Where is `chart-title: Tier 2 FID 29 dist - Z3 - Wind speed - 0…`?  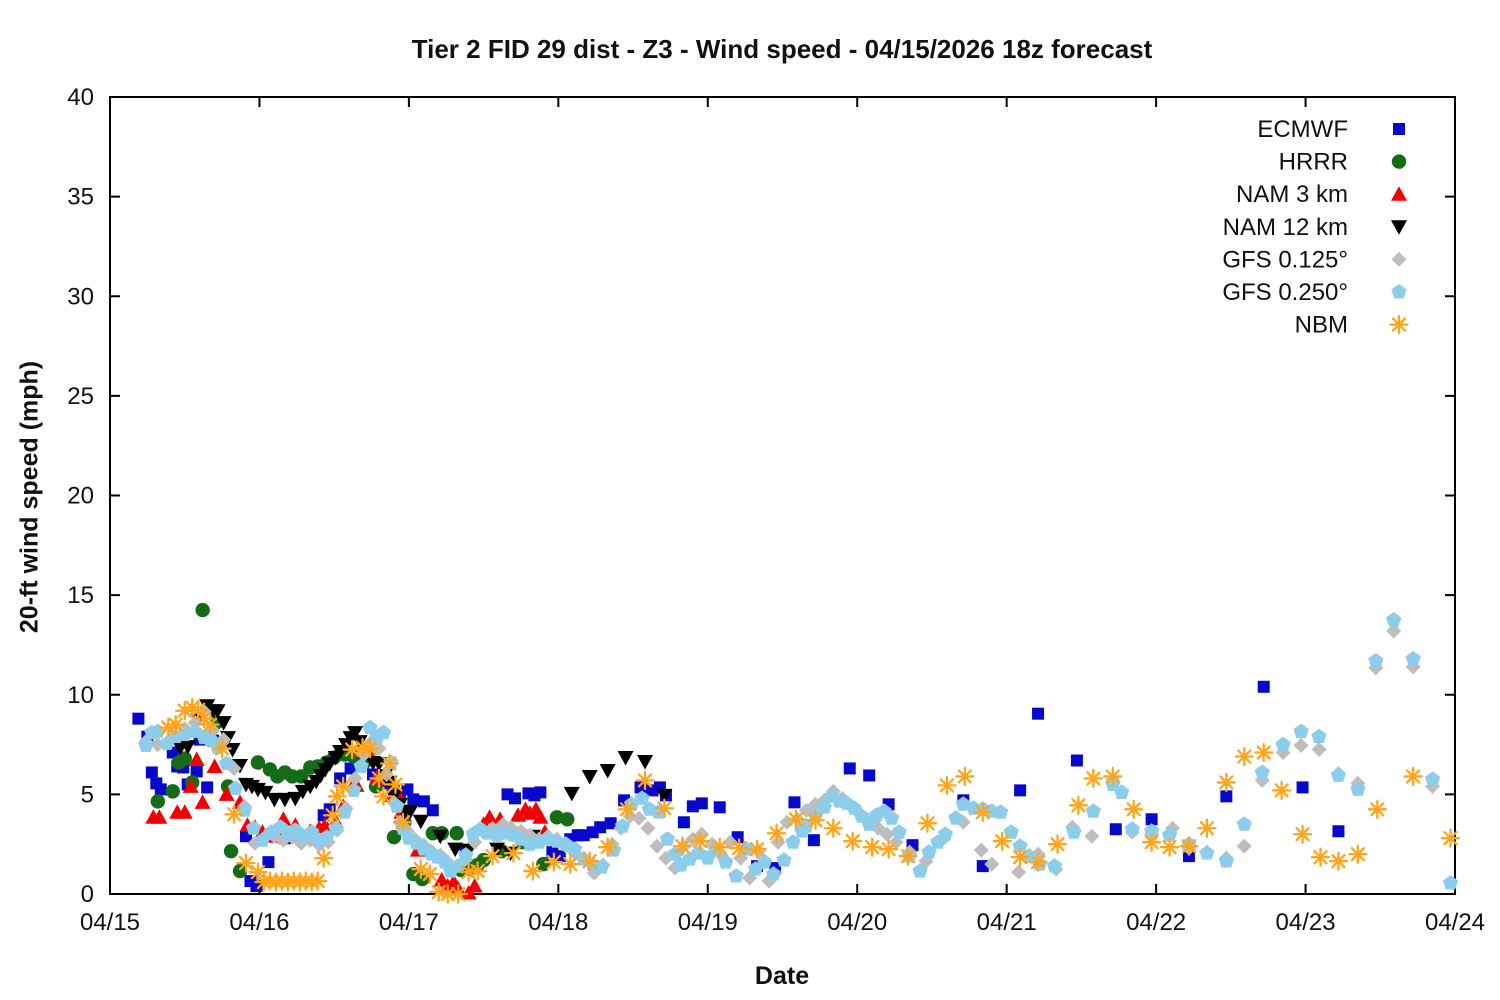
chart-title: Tier 2 FID 29 dist - Z3 - Wind speed - 0… is located at coordinates (782, 49).